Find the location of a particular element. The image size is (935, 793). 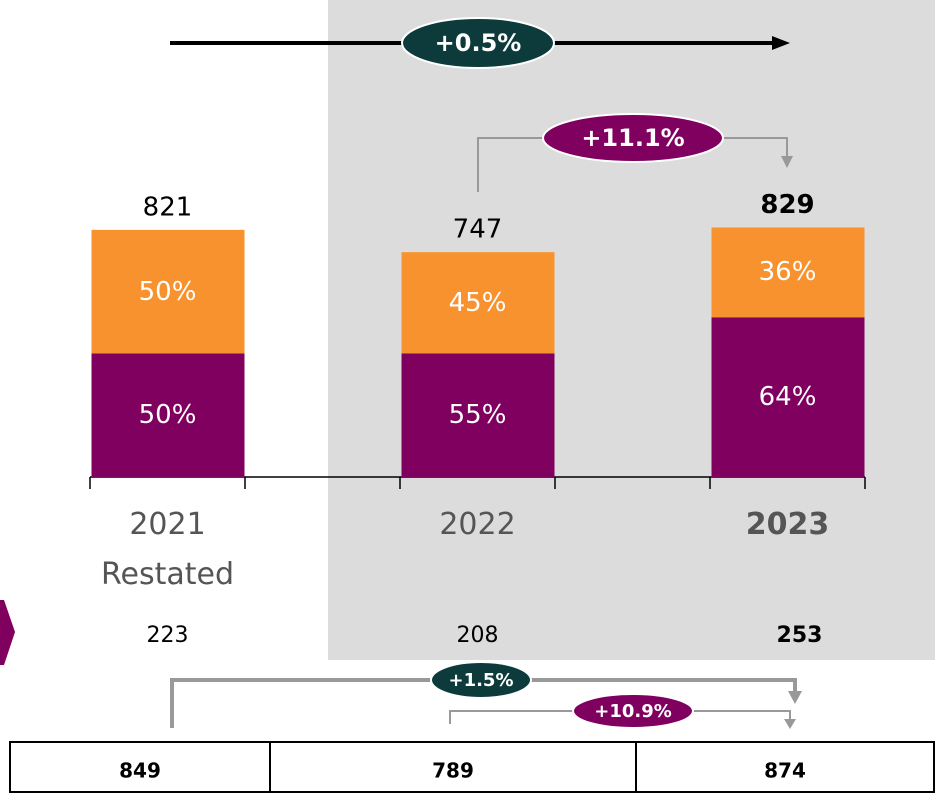

table-cell: 874 is located at coordinates (785, 771).